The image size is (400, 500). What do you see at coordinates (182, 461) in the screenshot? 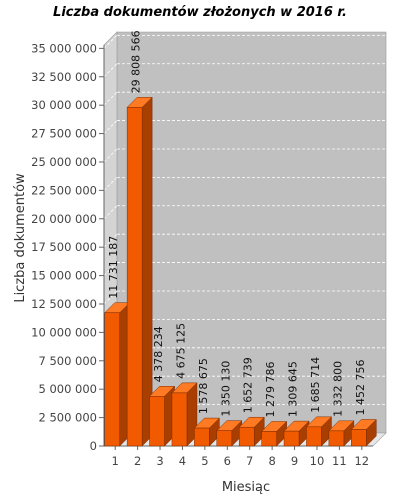
I see `x-tick-label: 4` at bounding box center [182, 461].